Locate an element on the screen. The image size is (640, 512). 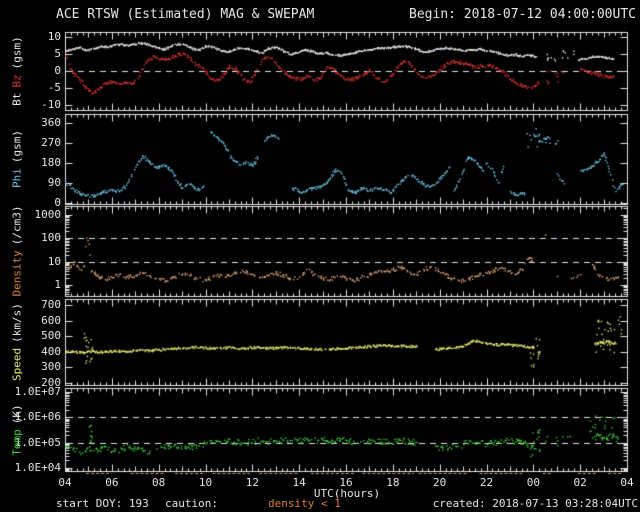
ylabel-part: Temp is located at coordinates (17, 442).